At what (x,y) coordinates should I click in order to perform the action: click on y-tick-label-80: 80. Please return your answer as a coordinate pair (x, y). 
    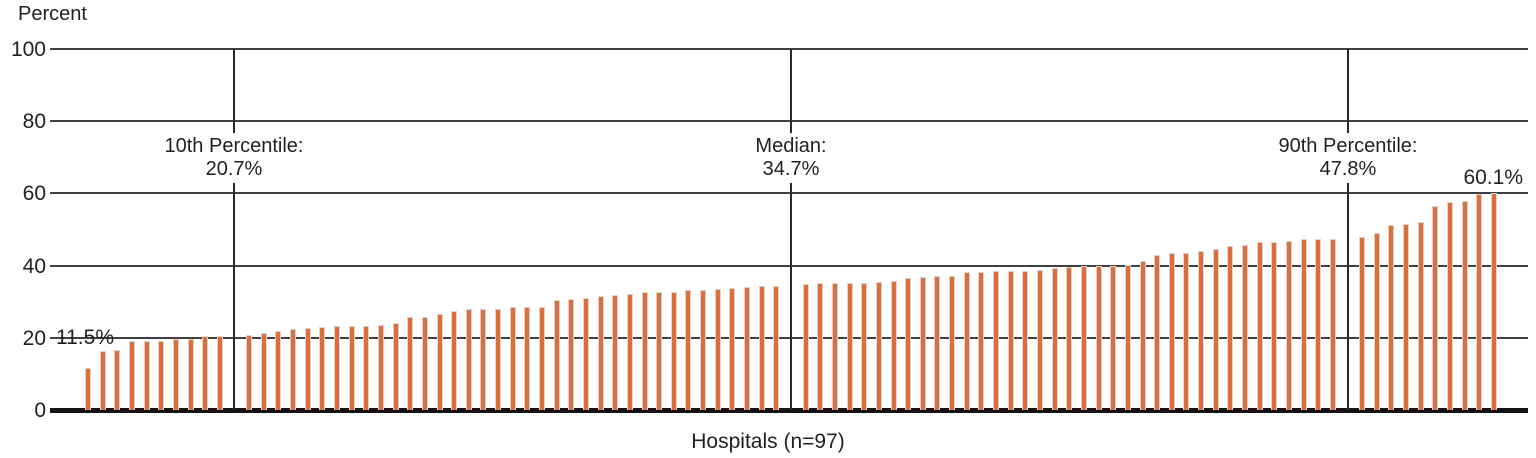
    Looking at the image, I should click on (34, 122).